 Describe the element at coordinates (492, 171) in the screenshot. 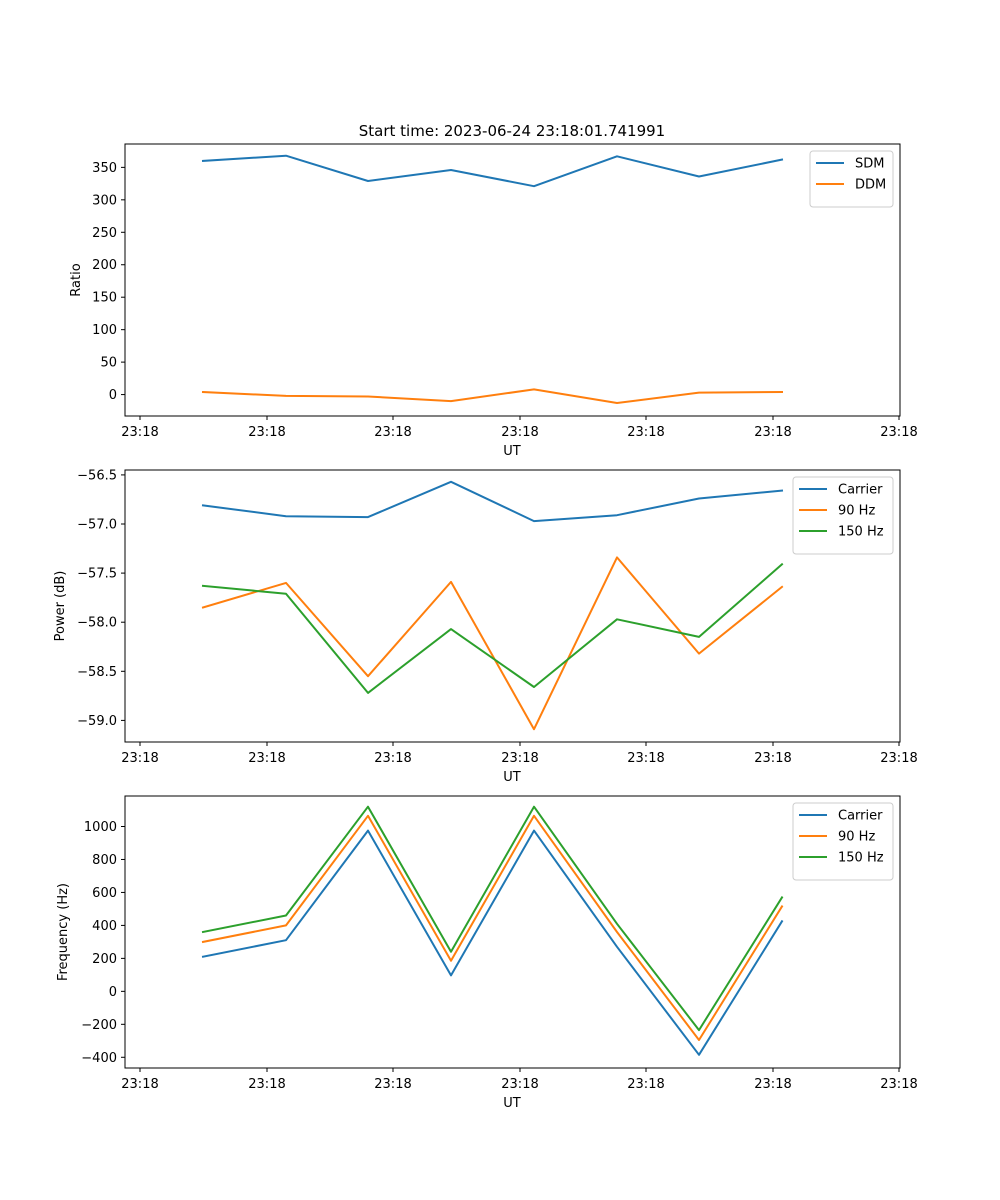

I see `series-line-sdm` at that location.